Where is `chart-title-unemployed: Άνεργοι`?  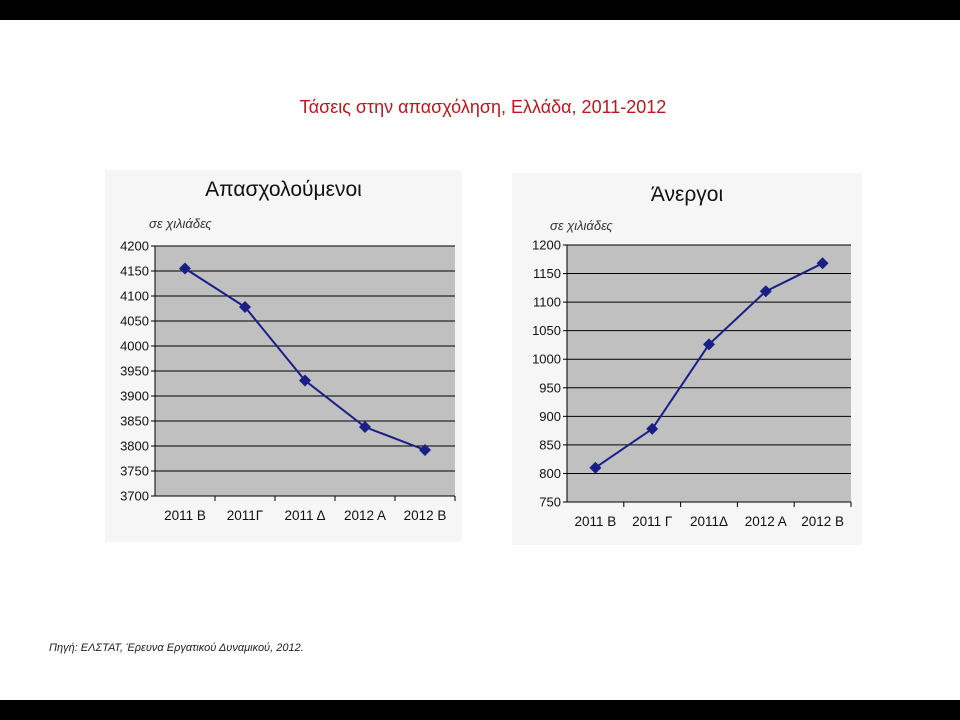
chart-title-unemployed: Άνεργοι is located at coordinates (687, 194).